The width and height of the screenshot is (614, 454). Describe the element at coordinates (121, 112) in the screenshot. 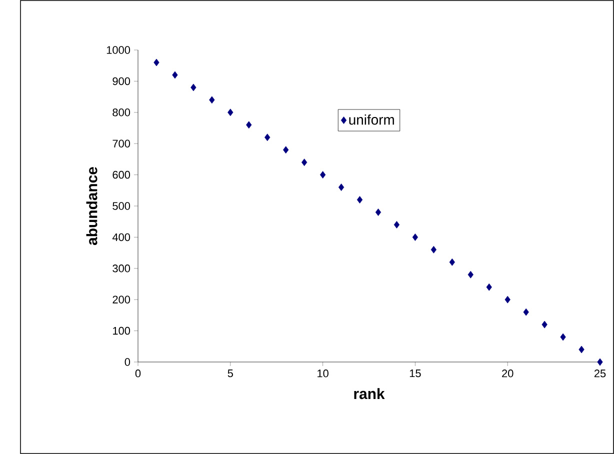

I see `y-tick-label: 800` at that location.